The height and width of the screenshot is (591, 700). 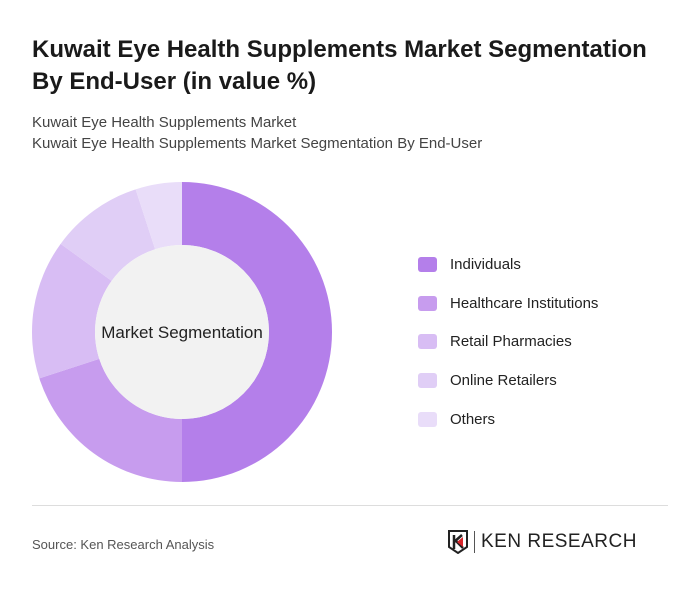 I want to click on chart-subtitle: Kuwait Eye Health Supplements Market, so click(x=164, y=122).